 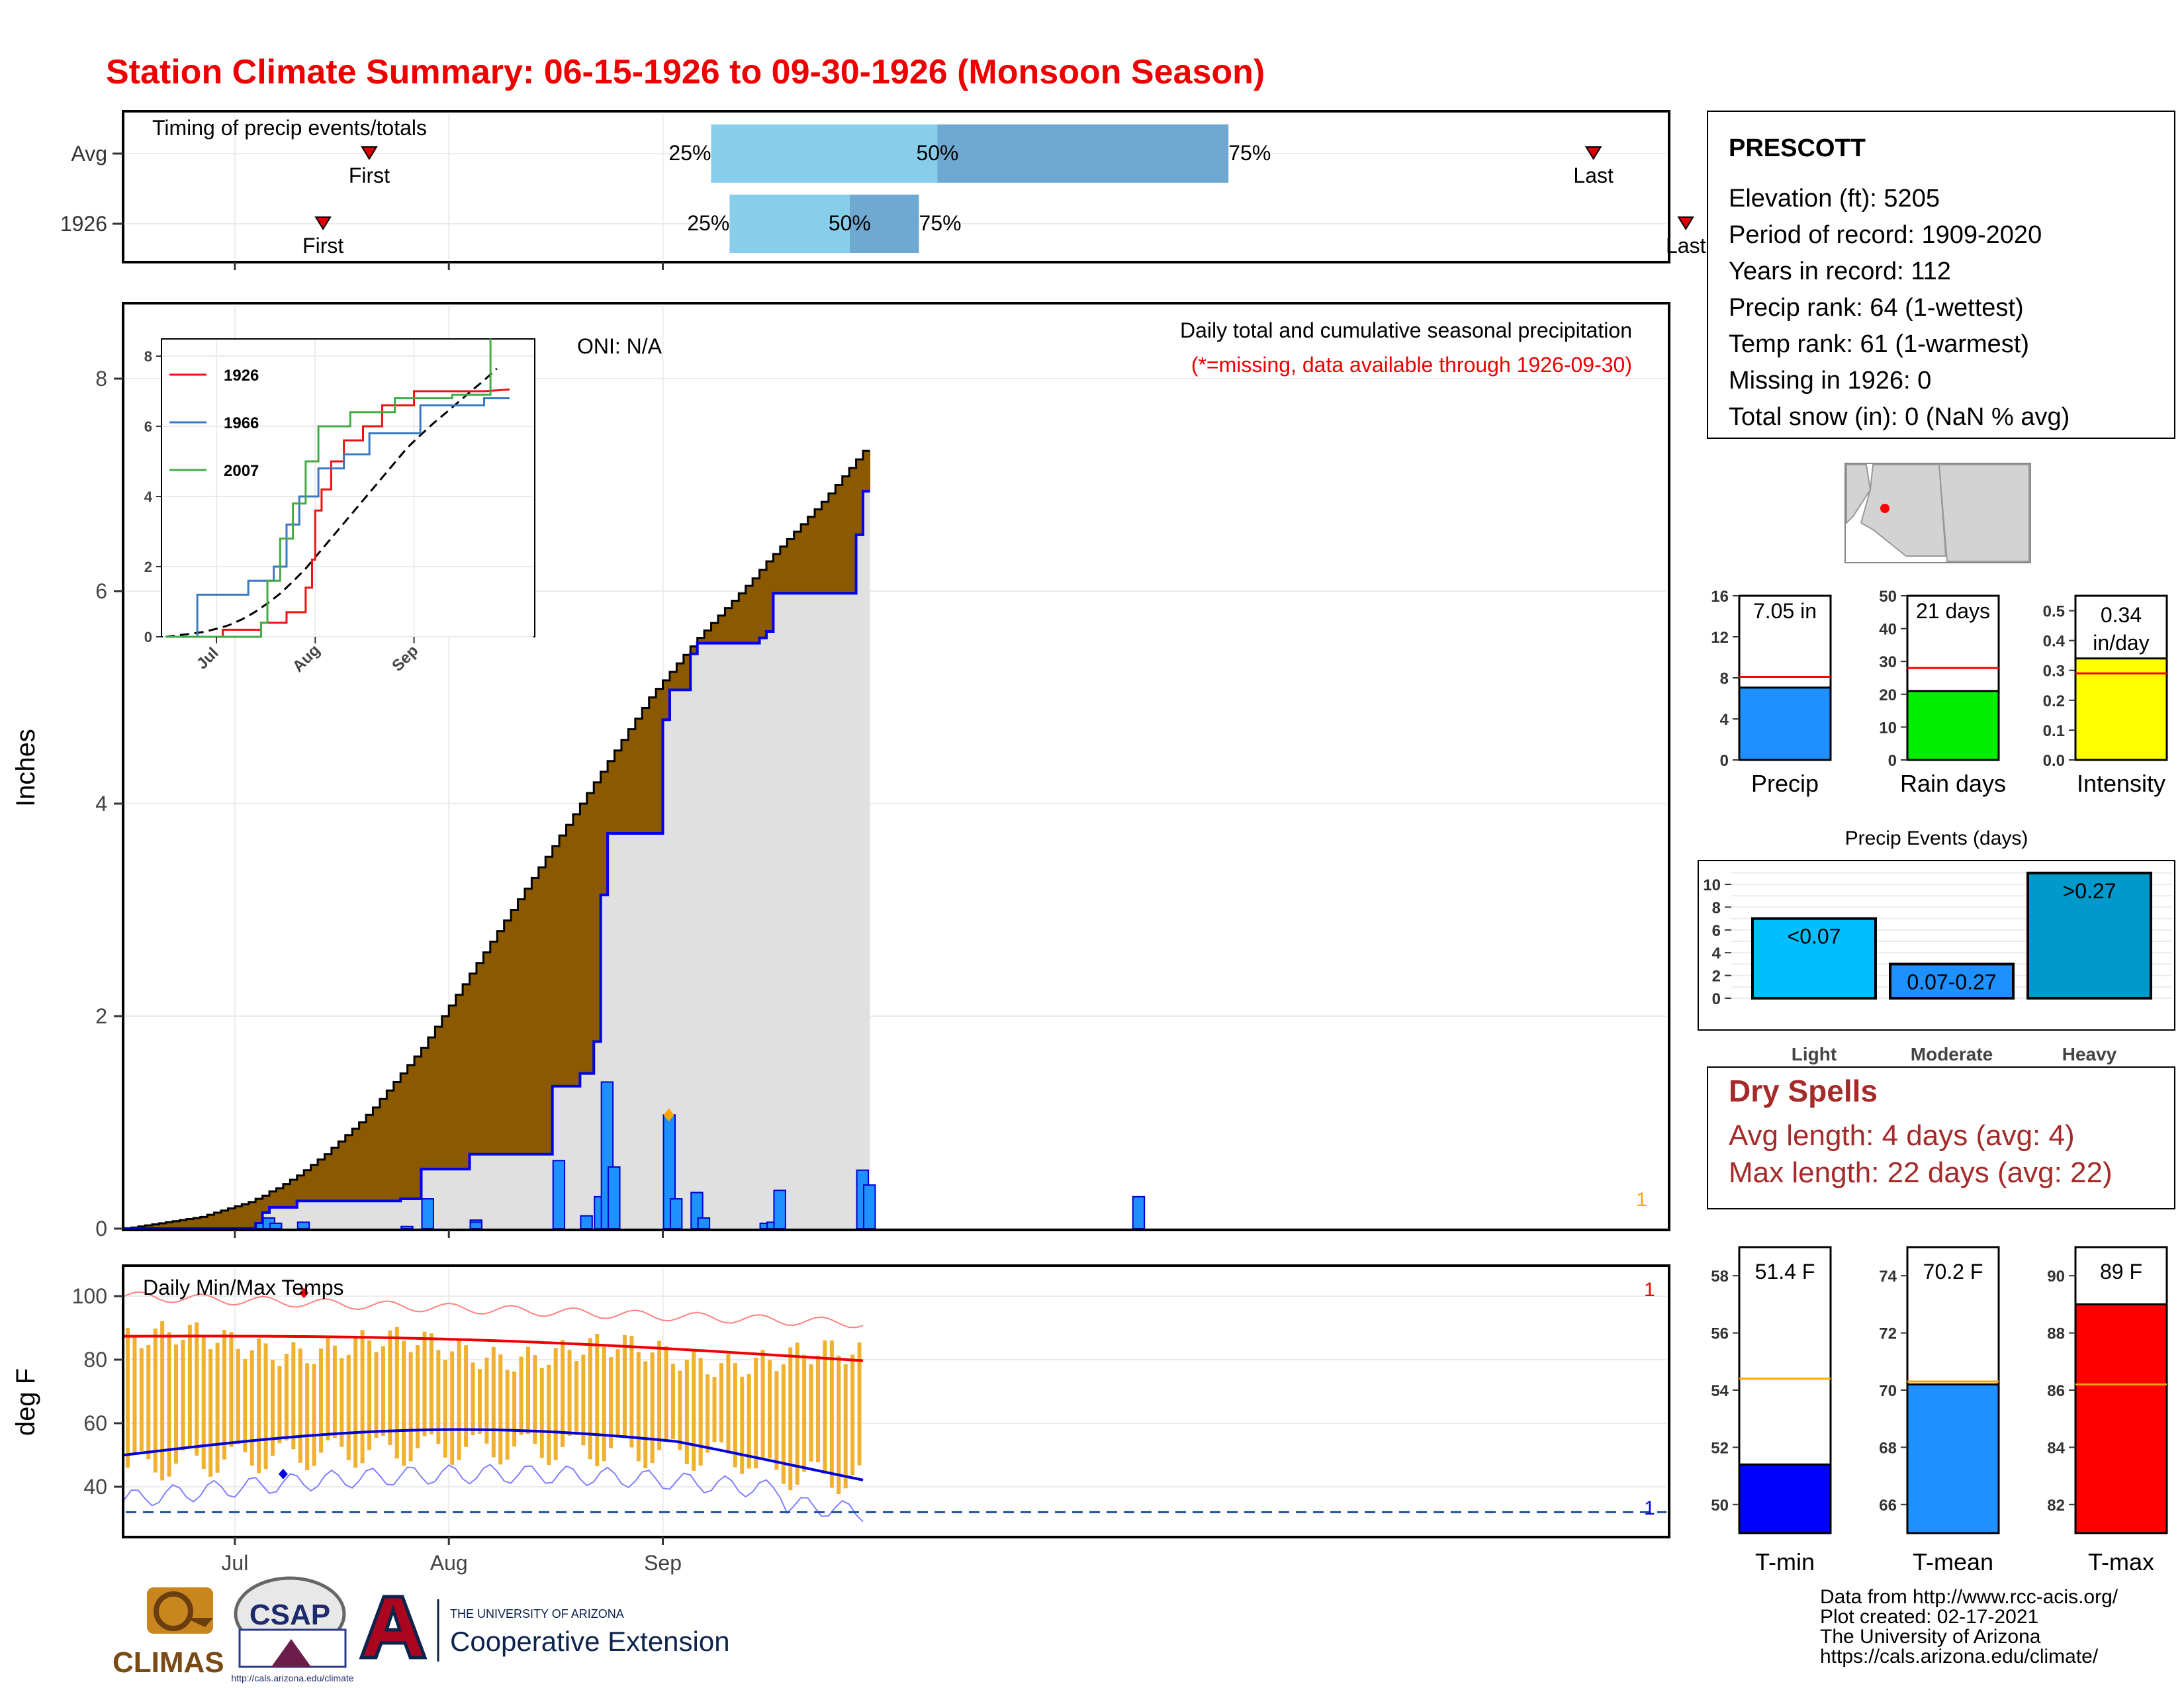 I want to click on temp-summary-tick-label: 50, so click(x=1720, y=1506).